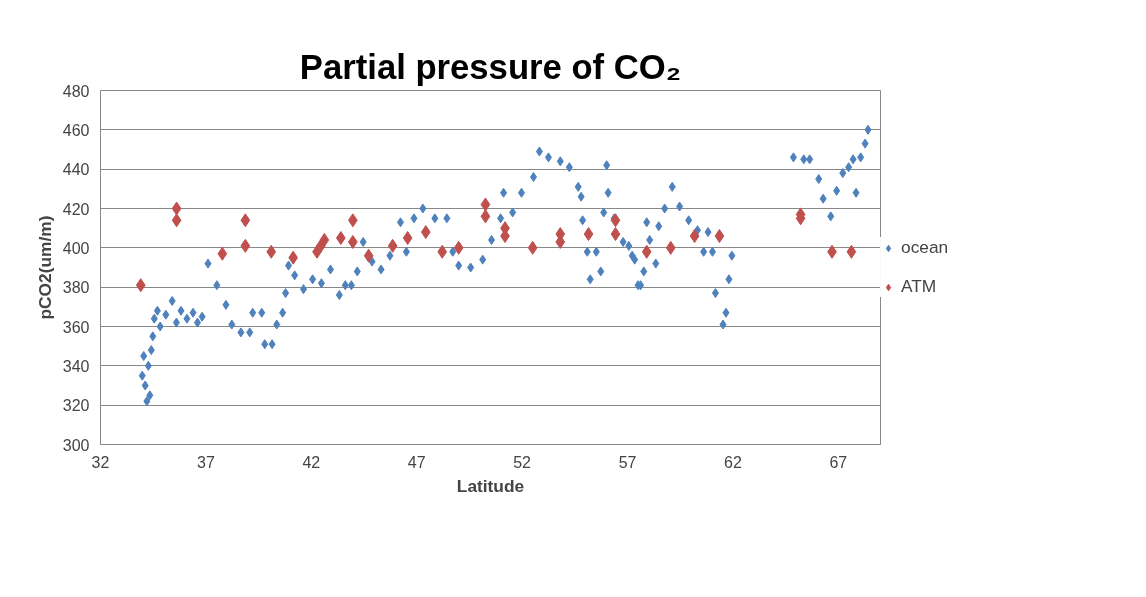 Image resolution: width=1146 pixels, height=597 pixels. I want to click on y-tick-label: 400, so click(76, 248).